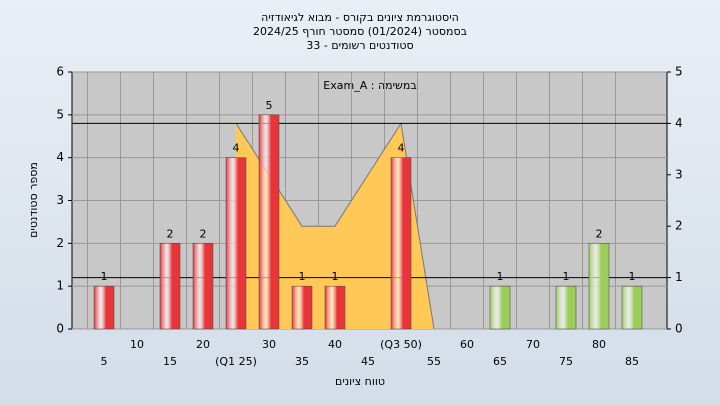  Describe the element at coordinates (236, 361) in the screenshot. I see `x-tick-label: (Q1 25)` at that location.